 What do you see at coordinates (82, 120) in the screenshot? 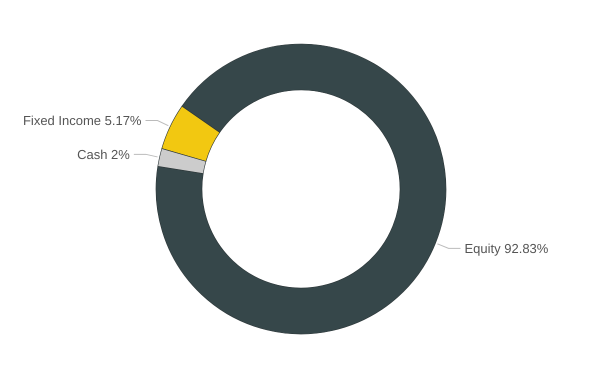
I see `slice-label: Fixed Income 5.17%` at bounding box center [82, 120].